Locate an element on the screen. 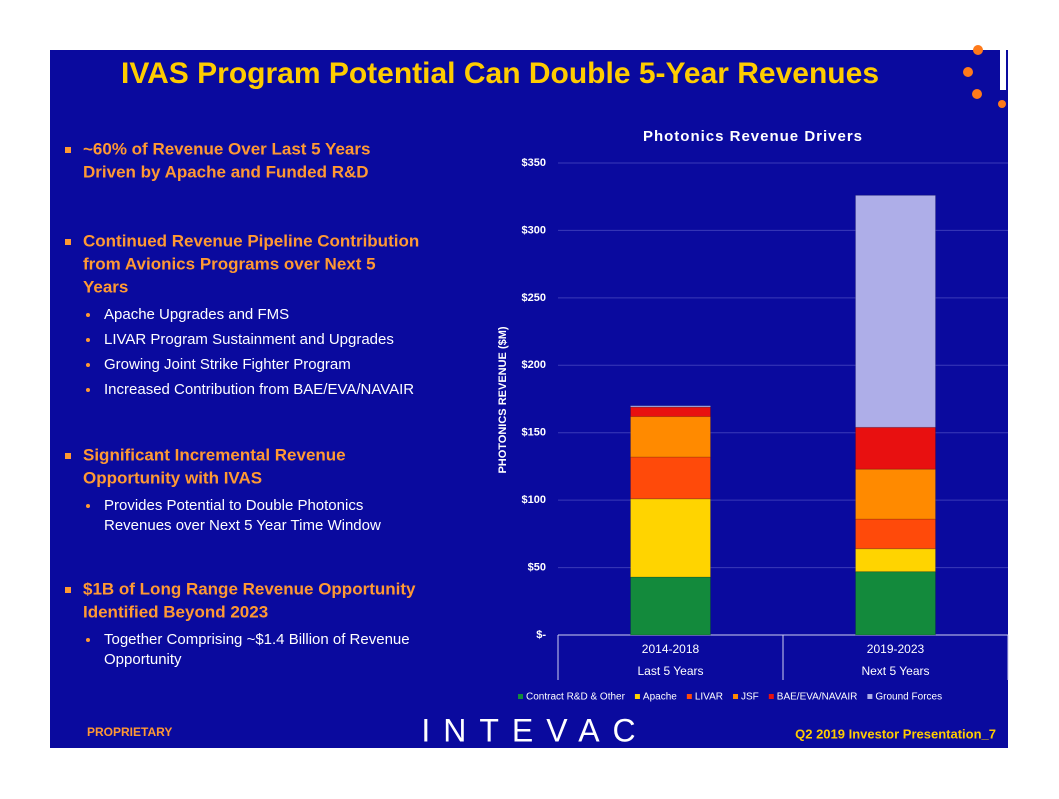 The height and width of the screenshot is (799, 1059). logo-bar is located at coordinates (1003, 70).